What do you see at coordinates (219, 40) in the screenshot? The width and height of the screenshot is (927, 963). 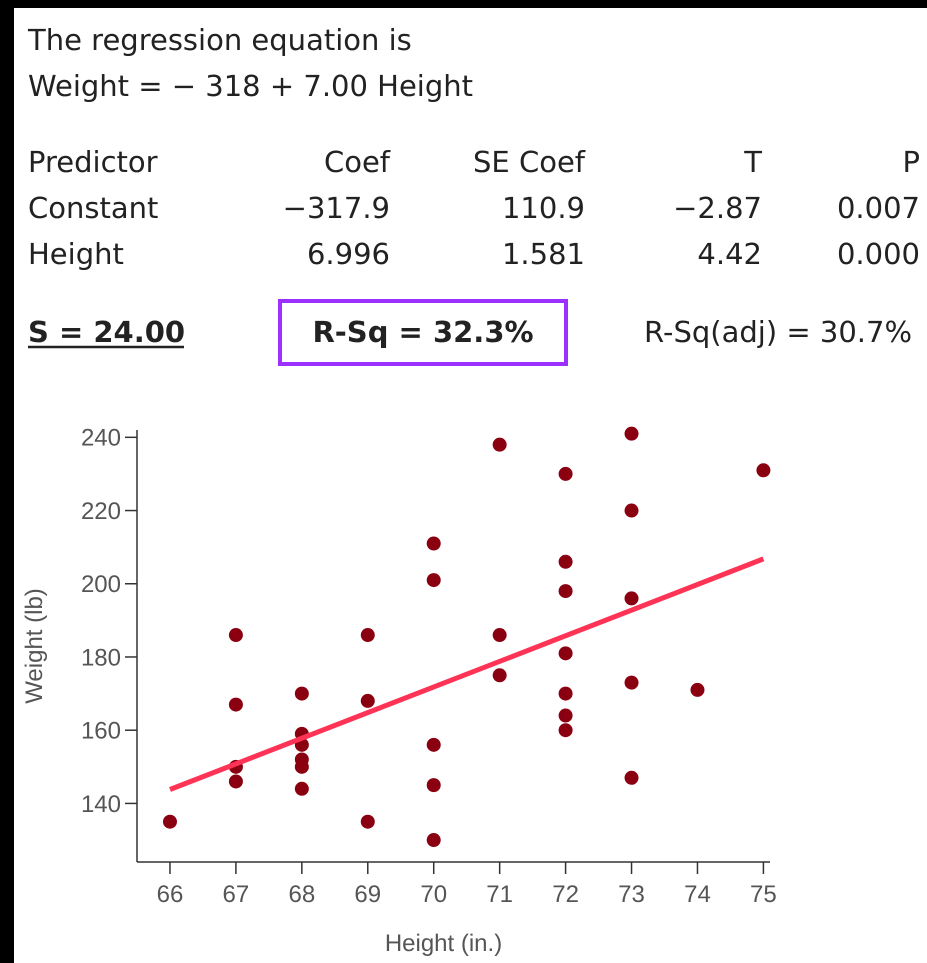 I see `text: The regression equation is` at bounding box center [219, 40].